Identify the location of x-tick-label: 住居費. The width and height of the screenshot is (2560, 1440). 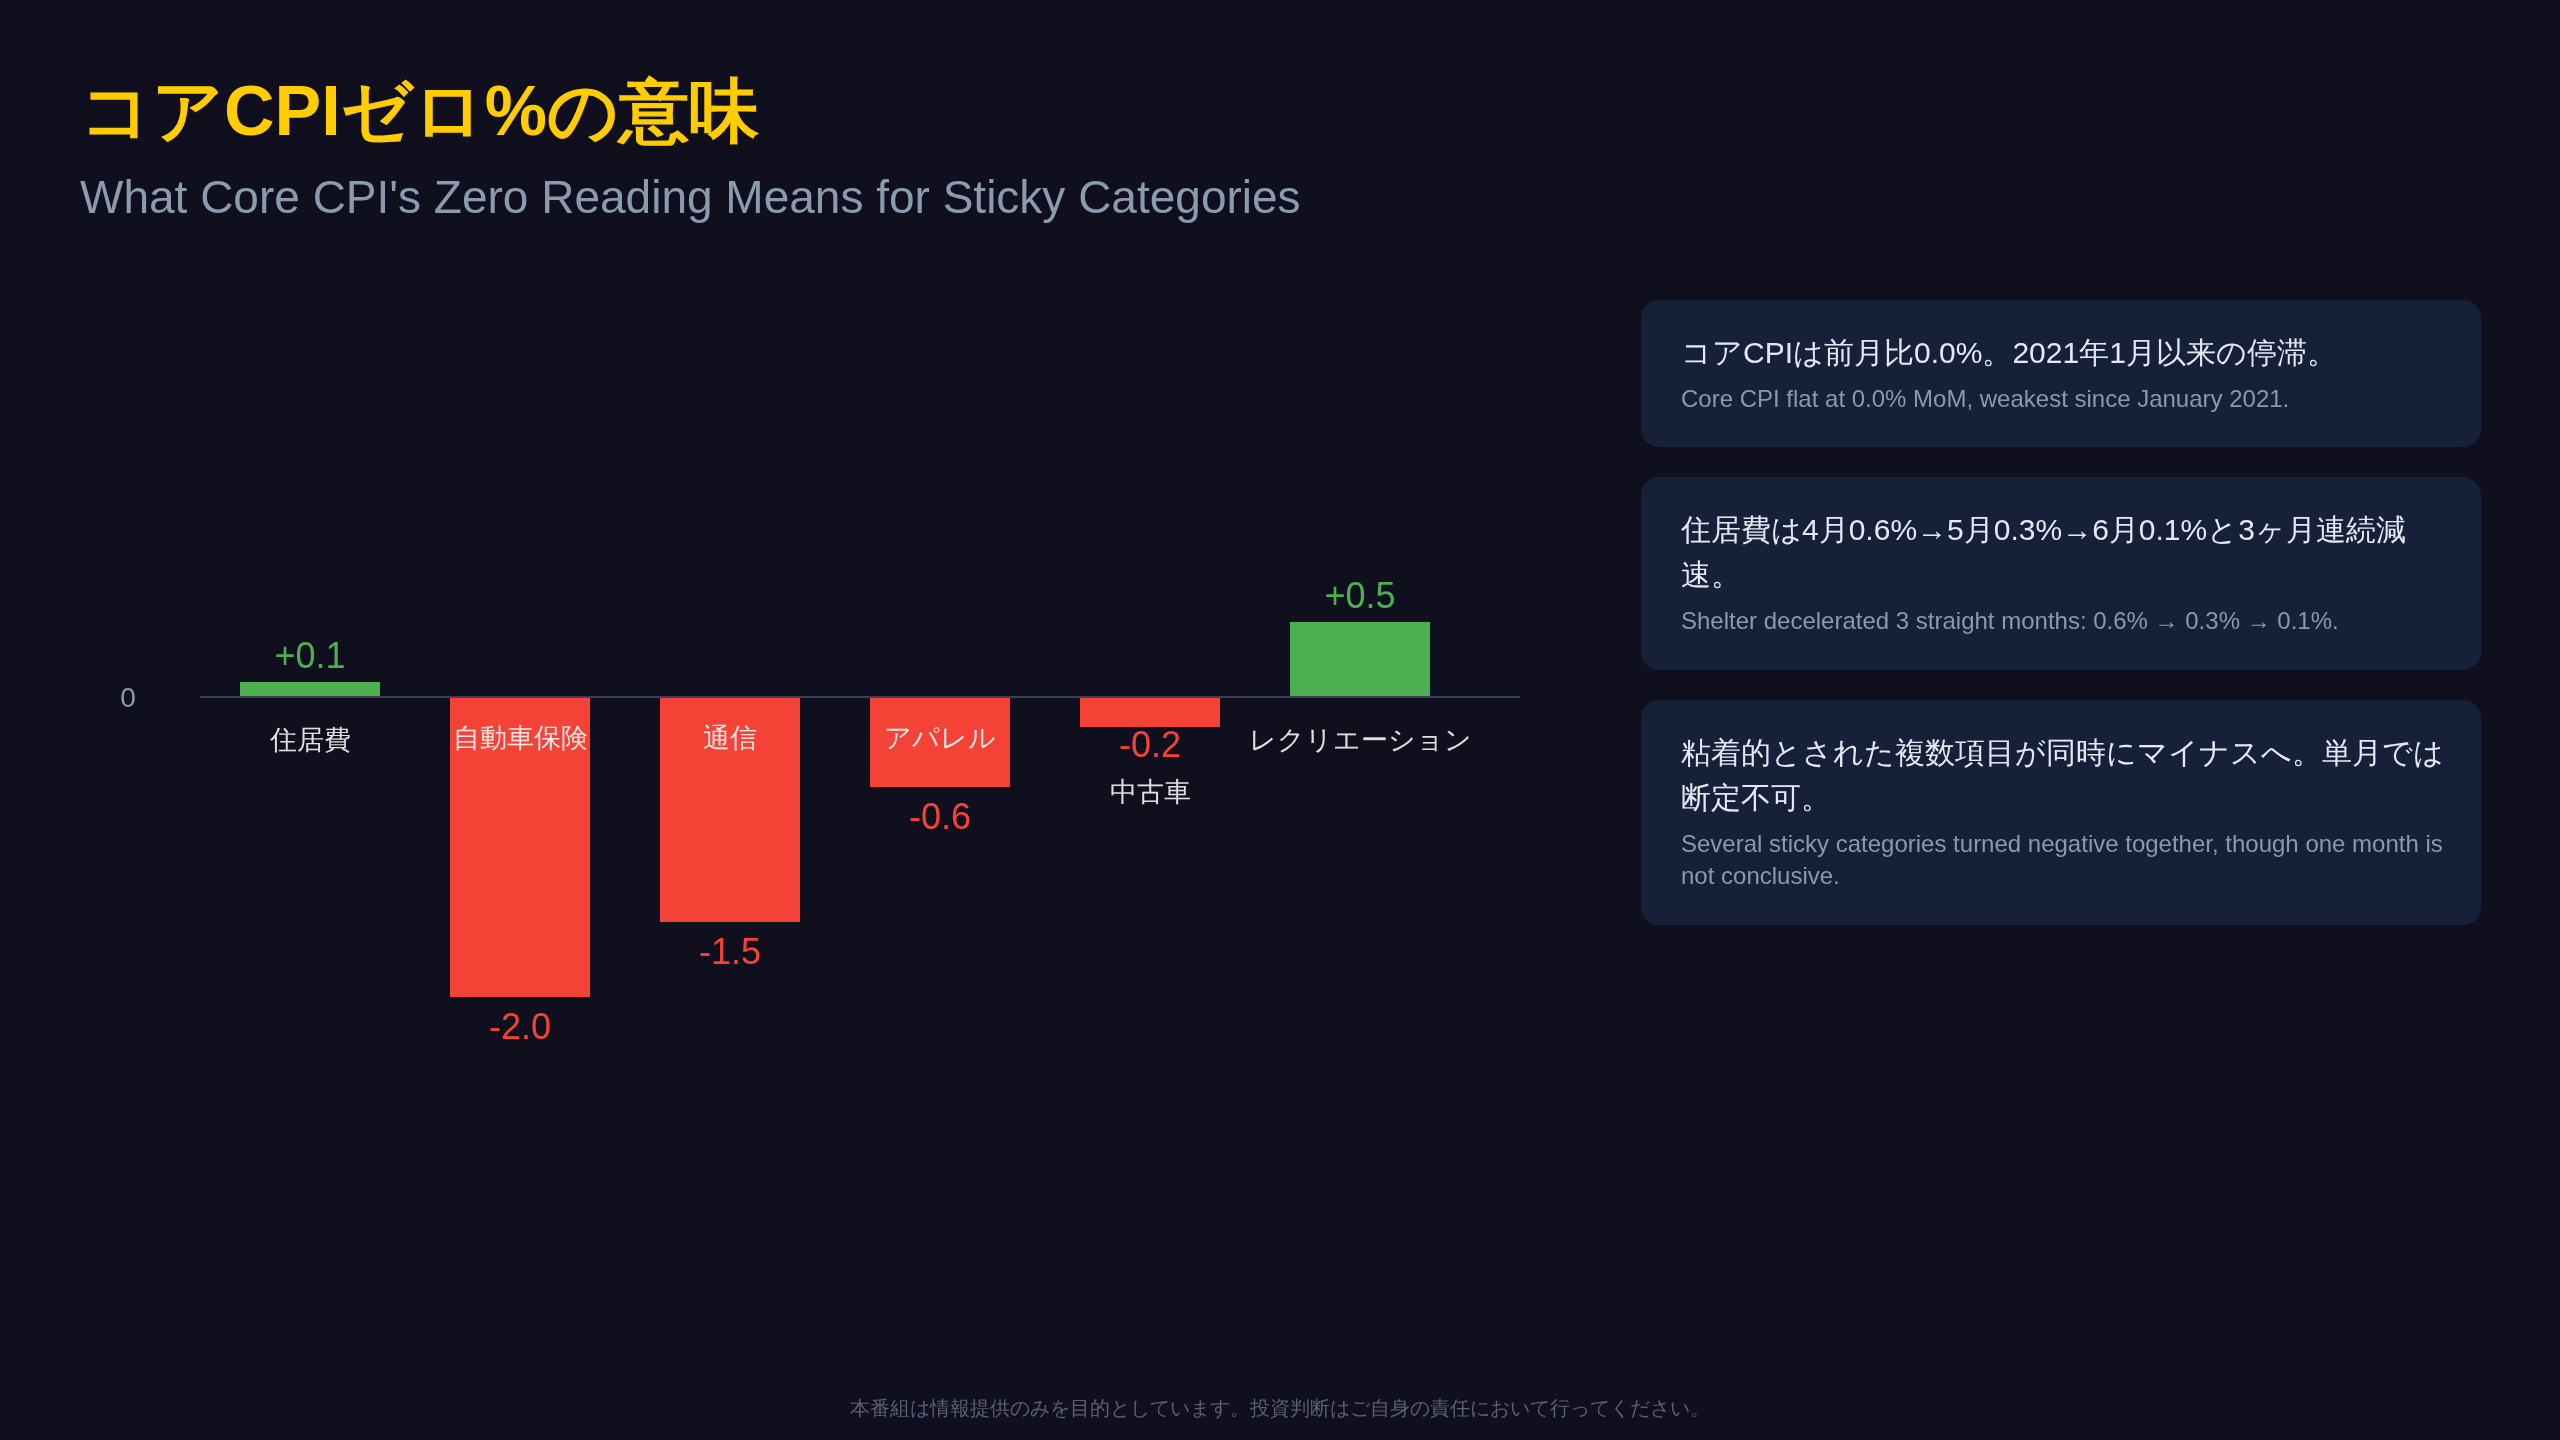
(309, 740).